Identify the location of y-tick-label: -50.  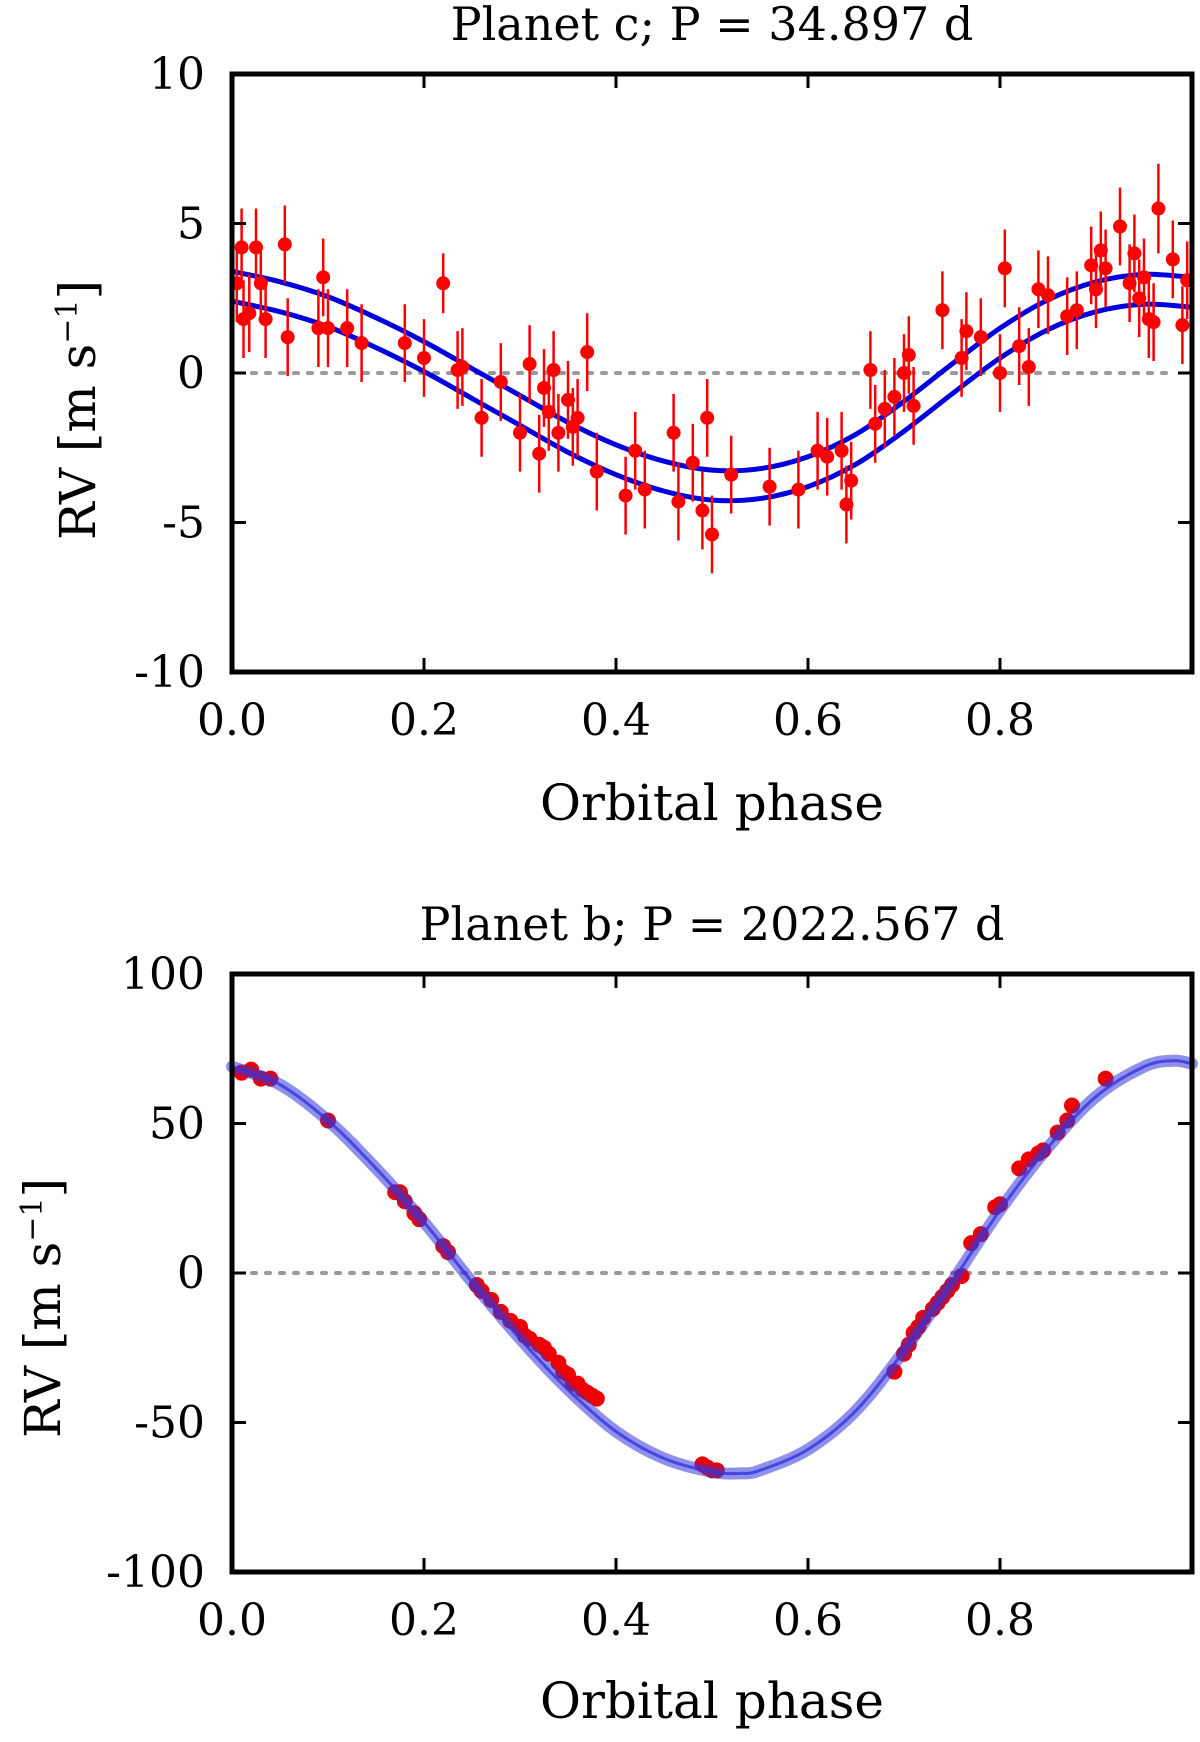
(169, 1423).